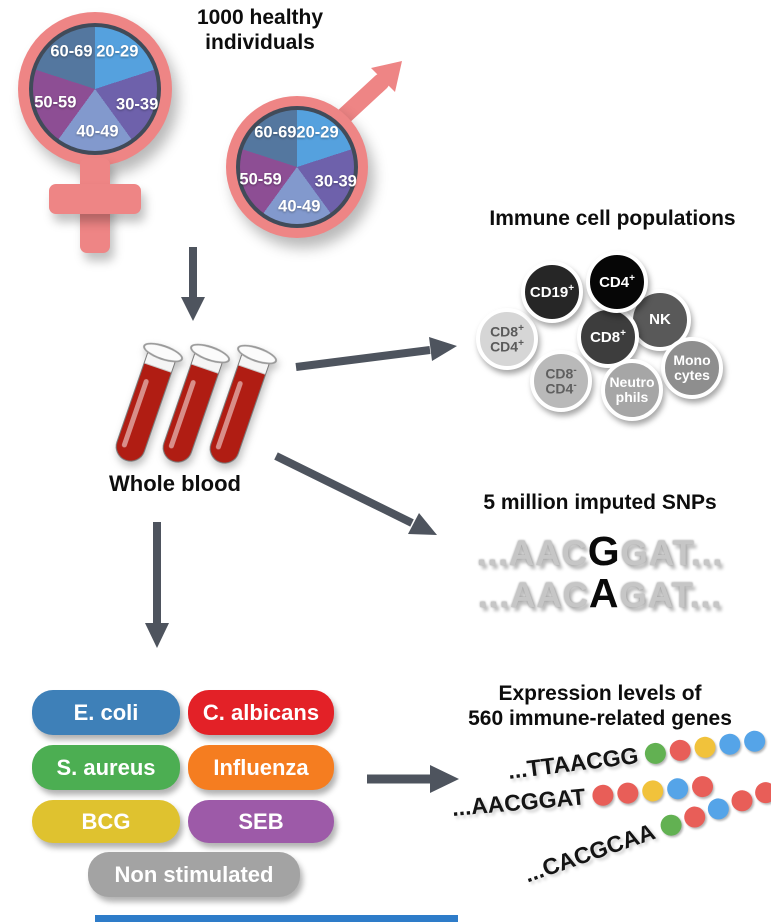 The width and height of the screenshot is (771, 922). What do you see at coordinates (276, 918) in the screenshot?
I see `bottom-blue-bar` at bounding box center [276, 918].